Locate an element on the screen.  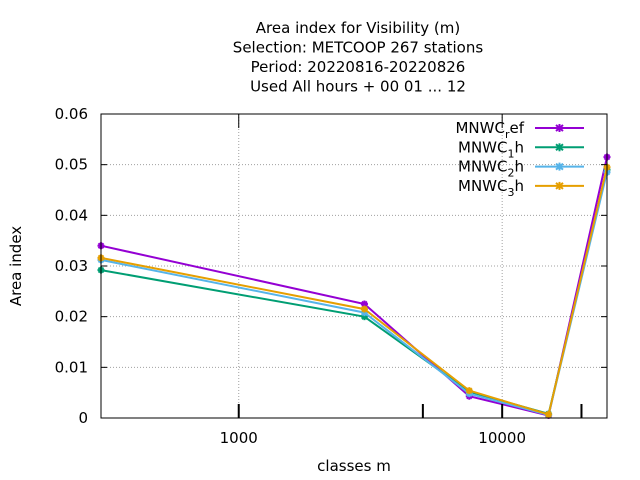
legend-entry-3: MNWC2h is located at coordinates (521, 169).